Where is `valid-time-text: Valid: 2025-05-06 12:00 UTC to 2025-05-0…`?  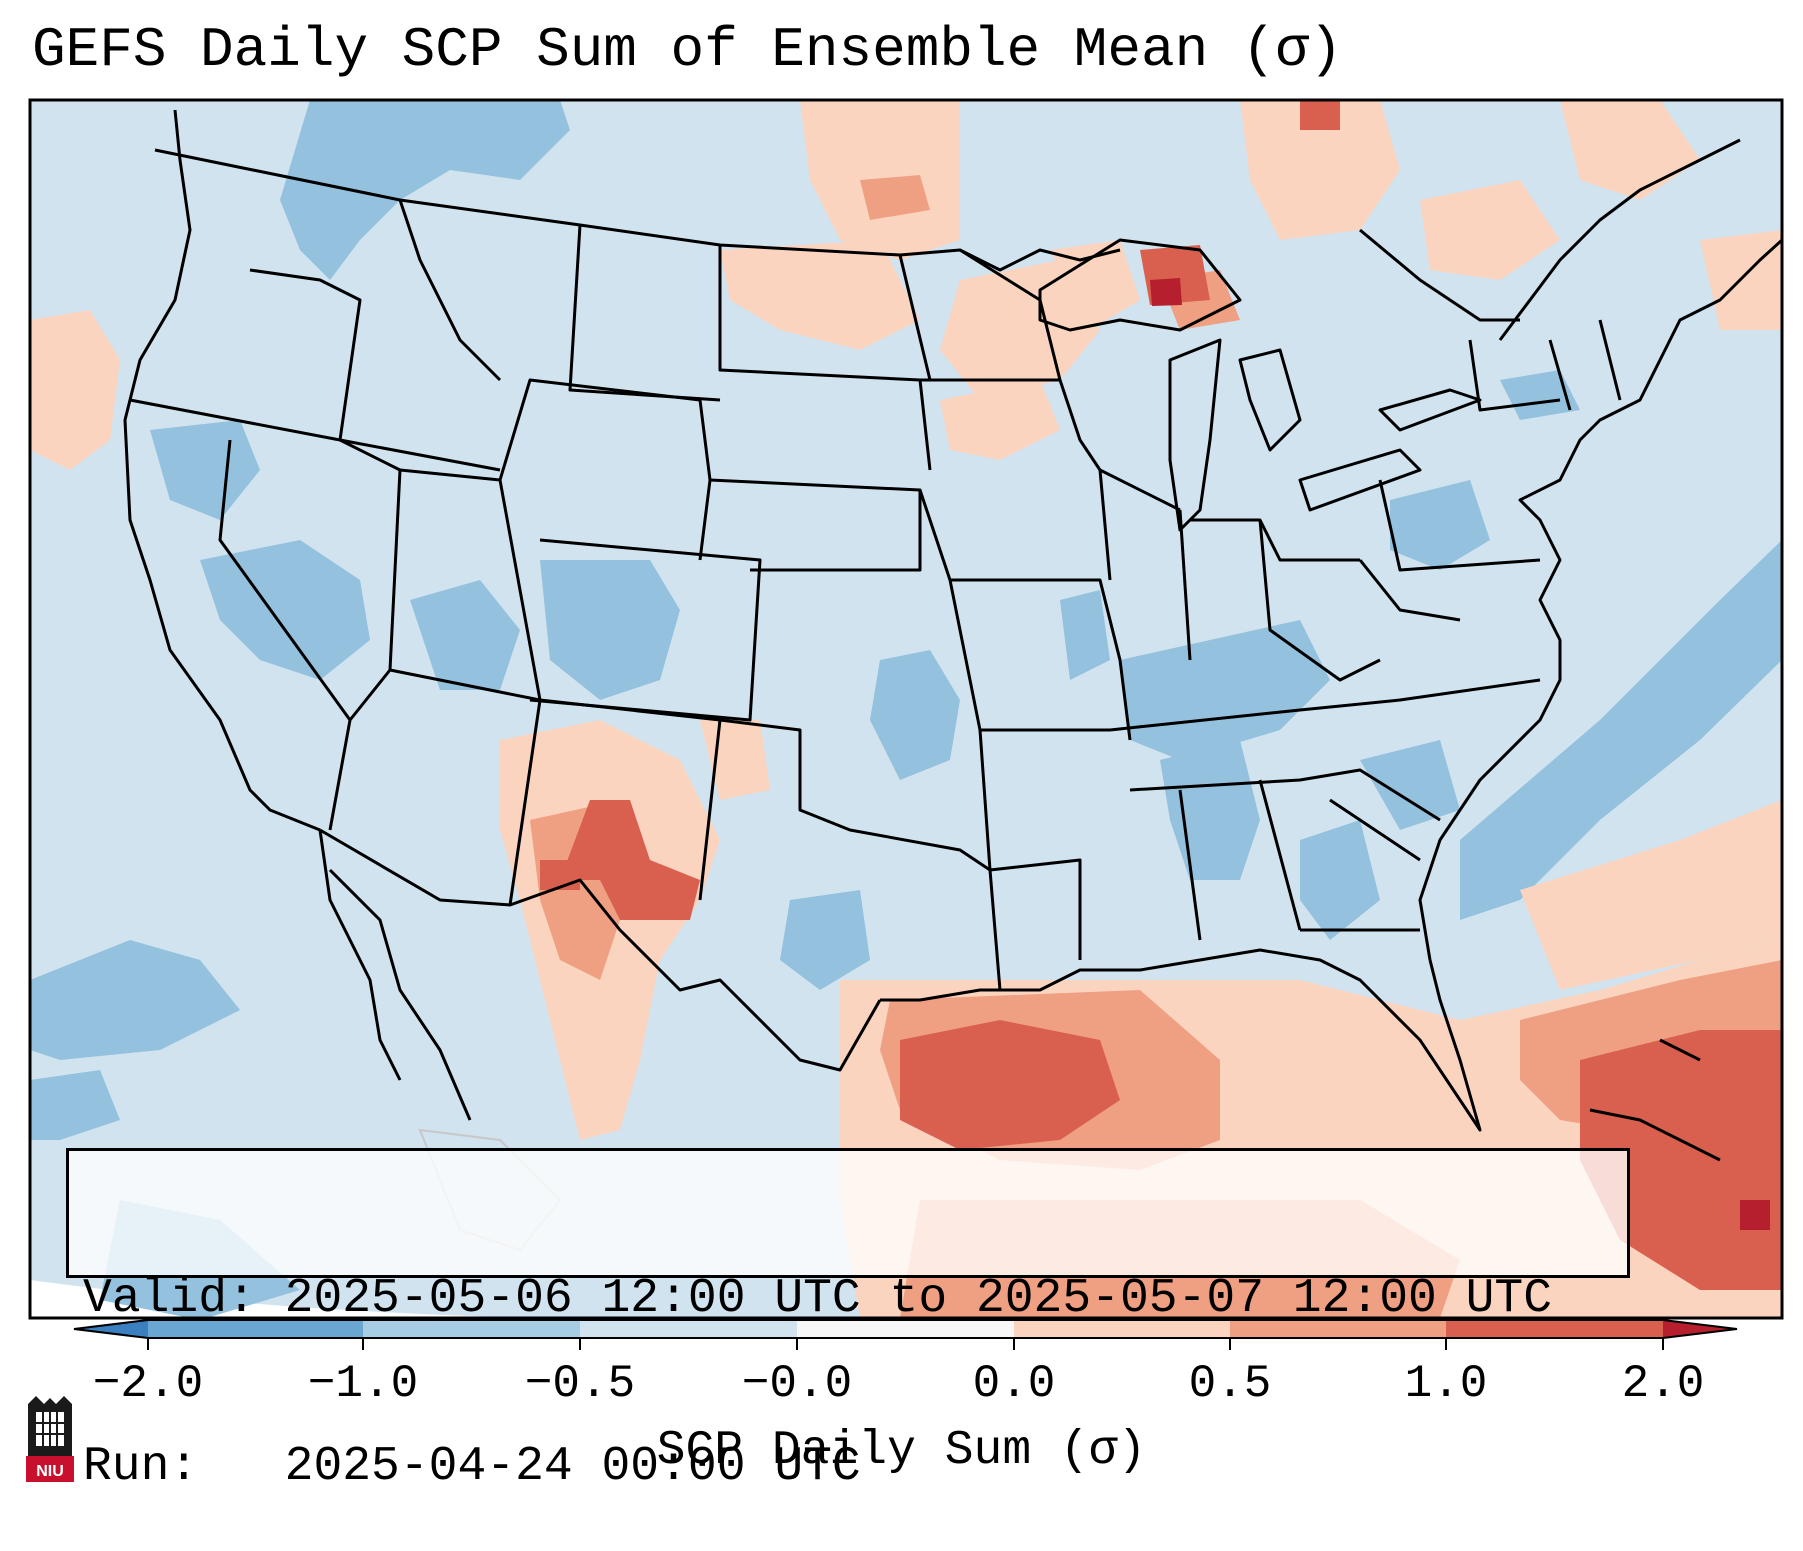 valid-time-text: Valid: 2025-05-06 12:00 UTC to 2025-05-0… is located at coordinates (818, 1299).